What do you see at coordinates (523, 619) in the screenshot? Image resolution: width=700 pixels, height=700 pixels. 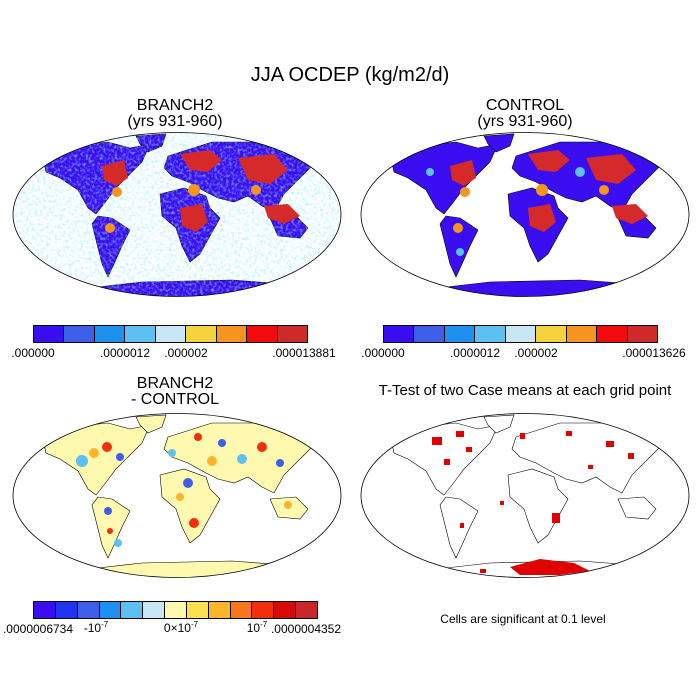 I see `significance-note: Cells are significant at 0.1 level` at bounding box center [523, 619].